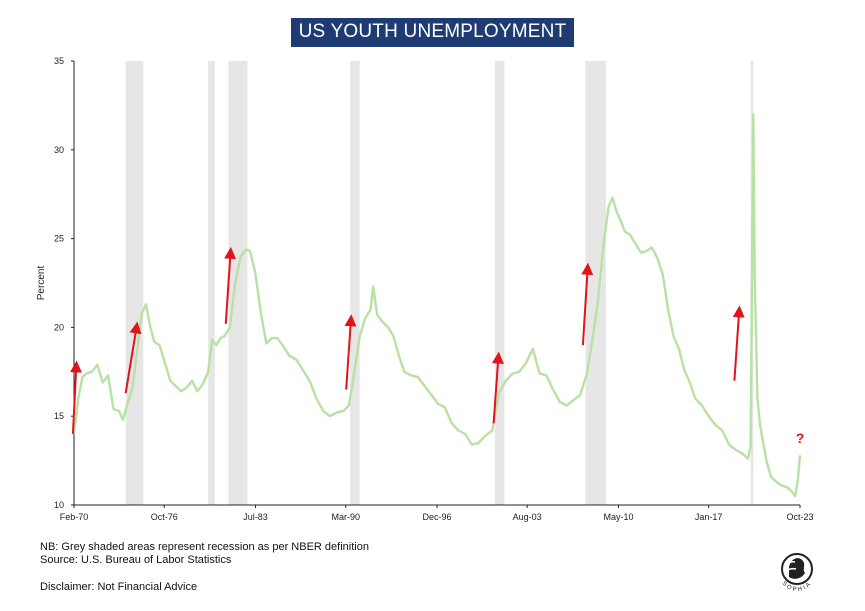  Describe the element at coordinates (59, 505) in the screenshot. I see `y-tick-label: 10` at that location.